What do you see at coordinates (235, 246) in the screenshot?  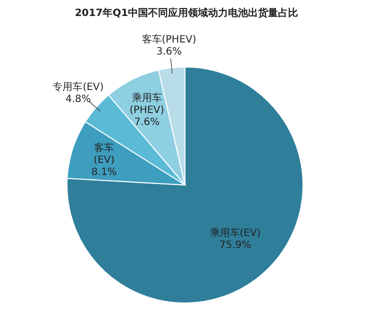 I see `data-label: 75.9%` at bounding box center [235, 246].